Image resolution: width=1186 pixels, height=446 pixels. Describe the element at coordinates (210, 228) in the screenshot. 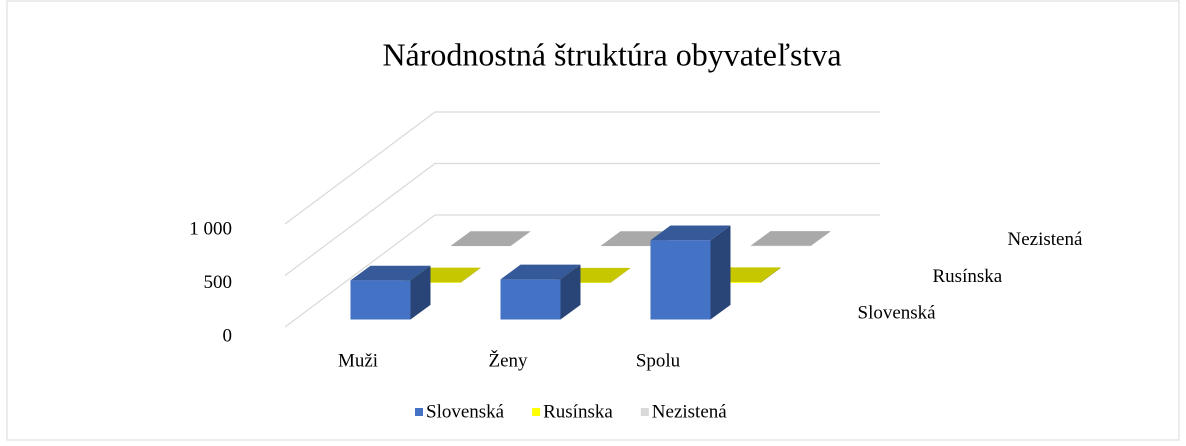

I see `y-tick-label: 1 000` at that location.